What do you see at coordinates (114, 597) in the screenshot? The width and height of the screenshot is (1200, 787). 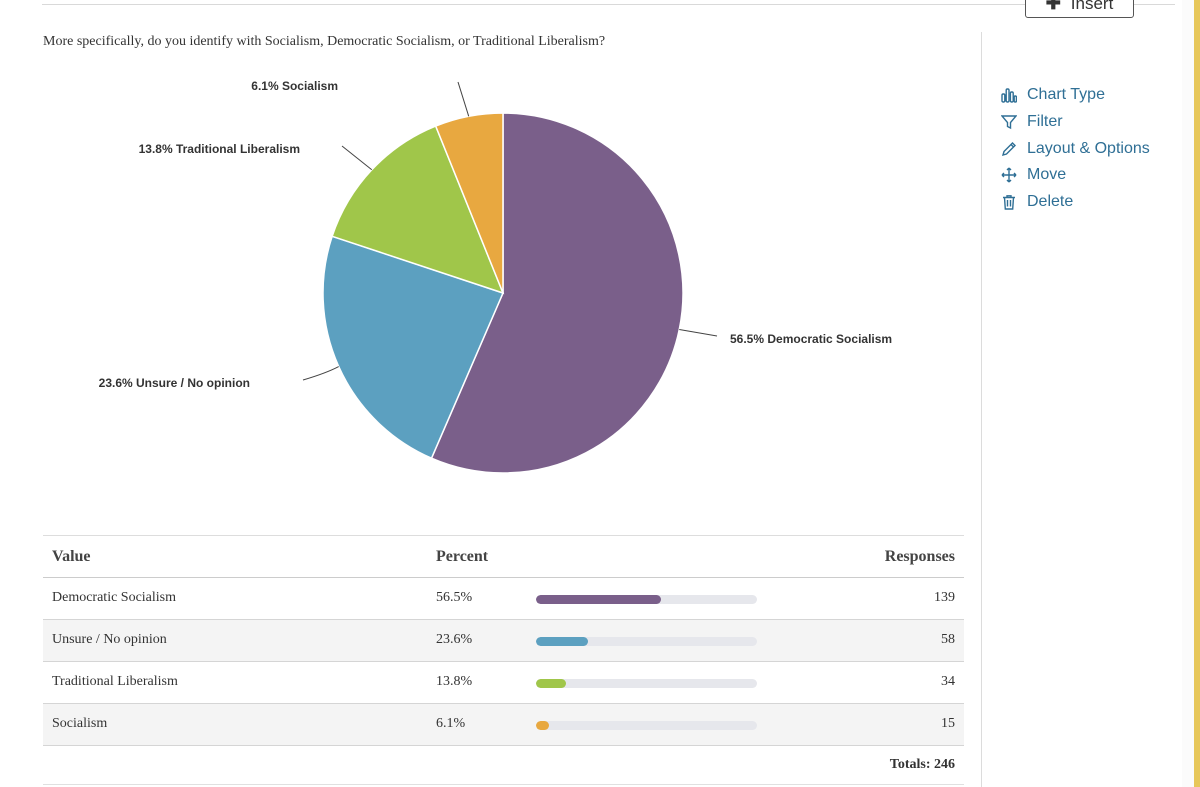 I see `row-value: Democratic Socialism` at bounding box center [114, 597].